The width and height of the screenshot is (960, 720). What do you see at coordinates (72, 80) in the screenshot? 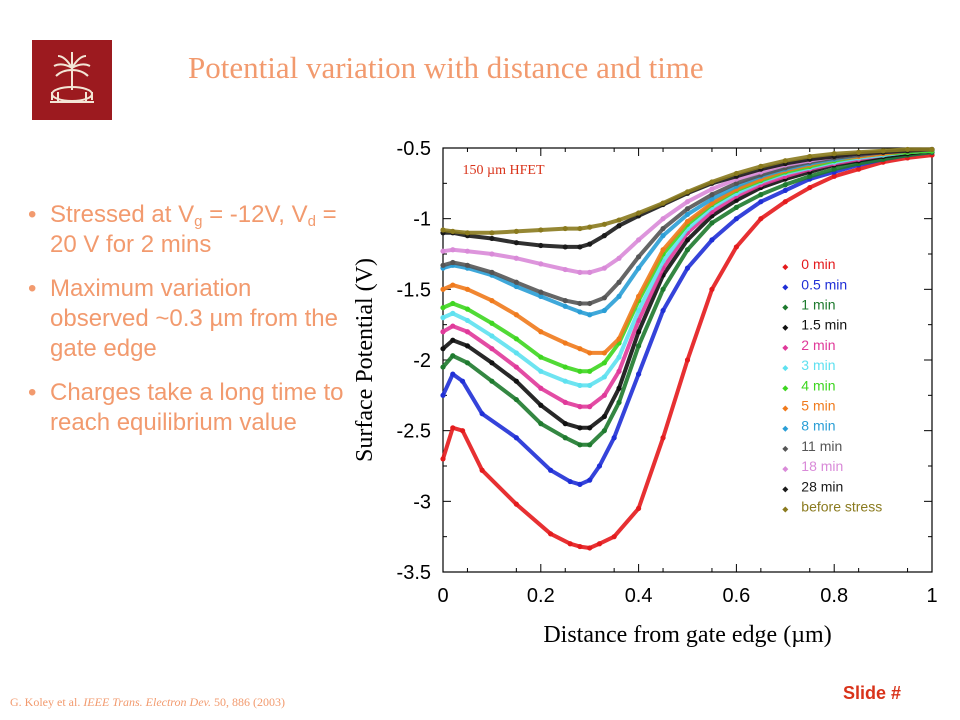
I see `palmetto-seal-icon` at bounding box center [72, 80].